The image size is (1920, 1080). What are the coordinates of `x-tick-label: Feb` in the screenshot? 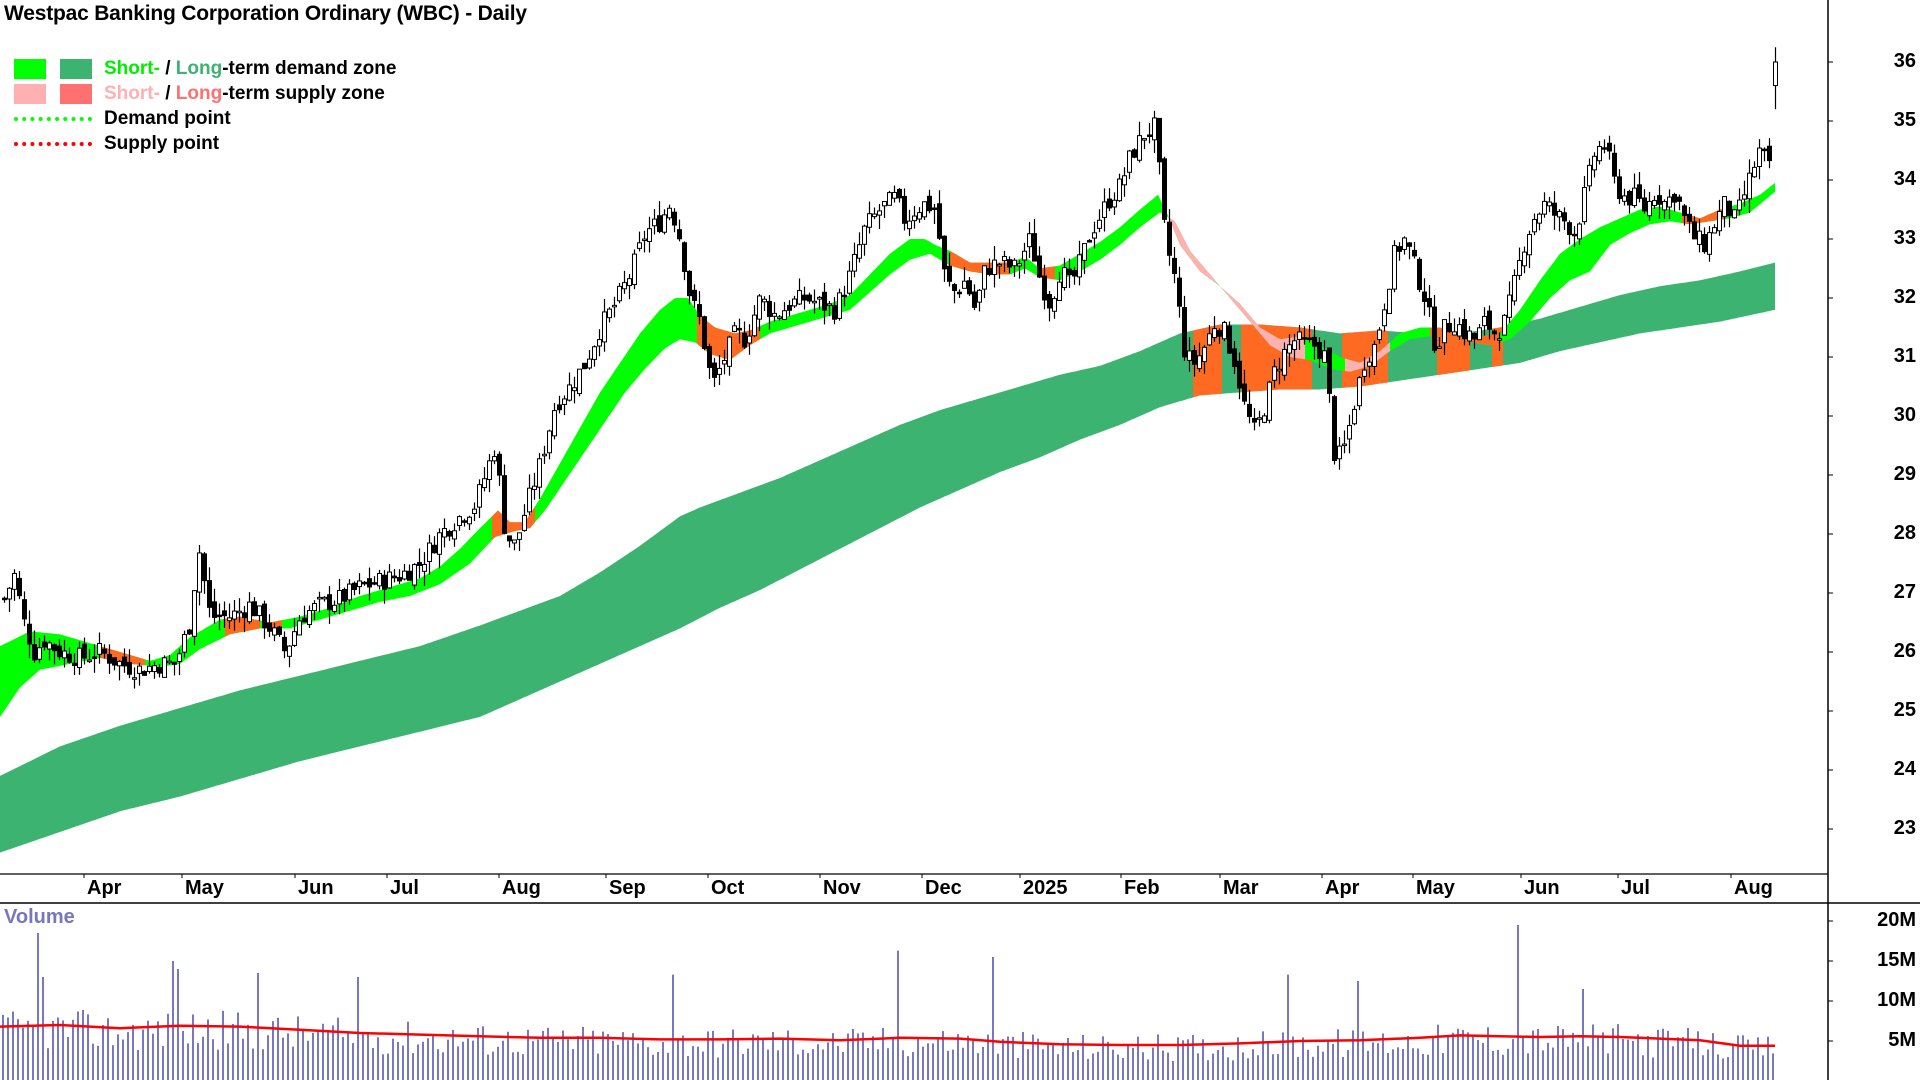 It's located at (1142, 888).